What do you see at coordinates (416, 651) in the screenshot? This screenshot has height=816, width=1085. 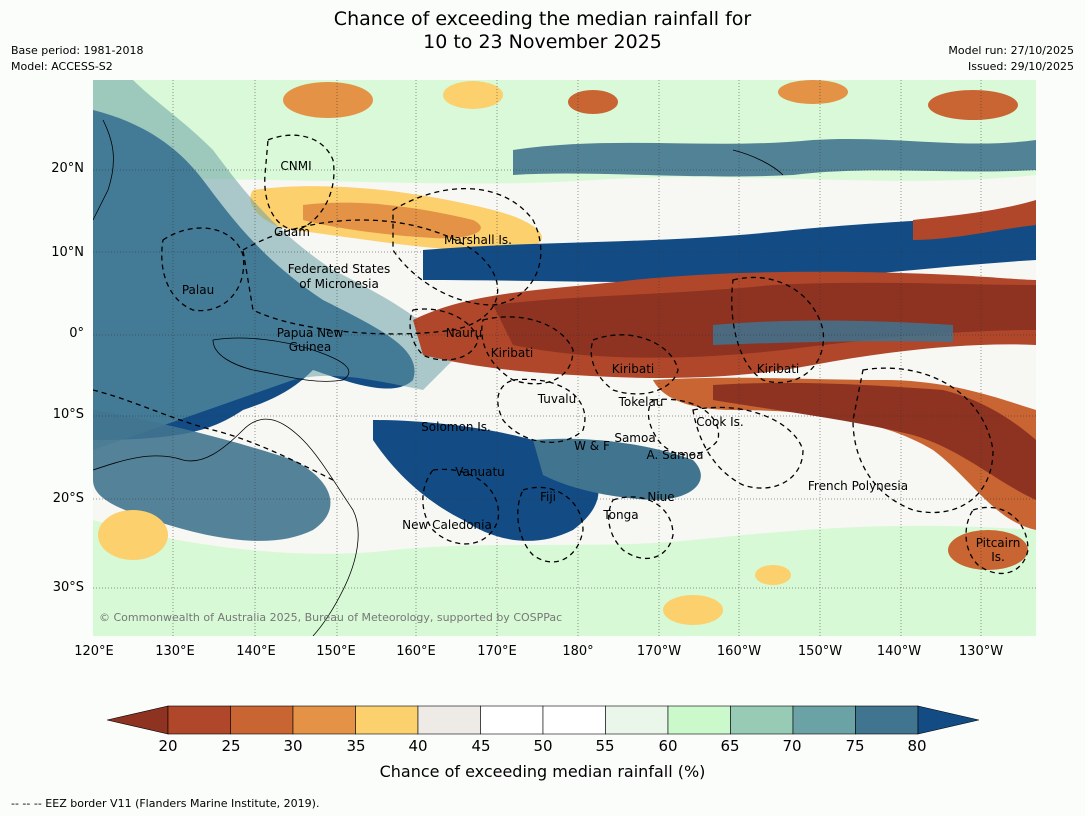 I see `lon-tick-160e: 160°E` at bounding box center [416, 651].